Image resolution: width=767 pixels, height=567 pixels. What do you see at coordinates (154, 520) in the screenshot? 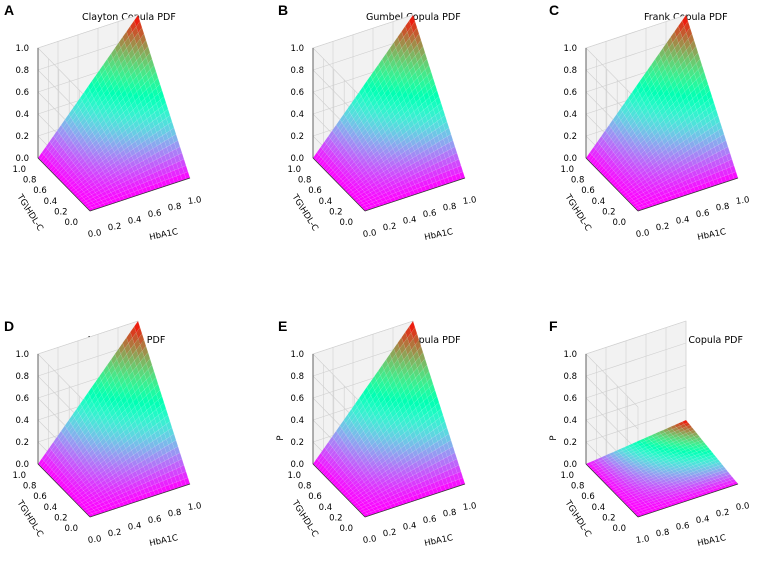
I see `x-tick-label: 0.6` at bounding box center [154, 520].